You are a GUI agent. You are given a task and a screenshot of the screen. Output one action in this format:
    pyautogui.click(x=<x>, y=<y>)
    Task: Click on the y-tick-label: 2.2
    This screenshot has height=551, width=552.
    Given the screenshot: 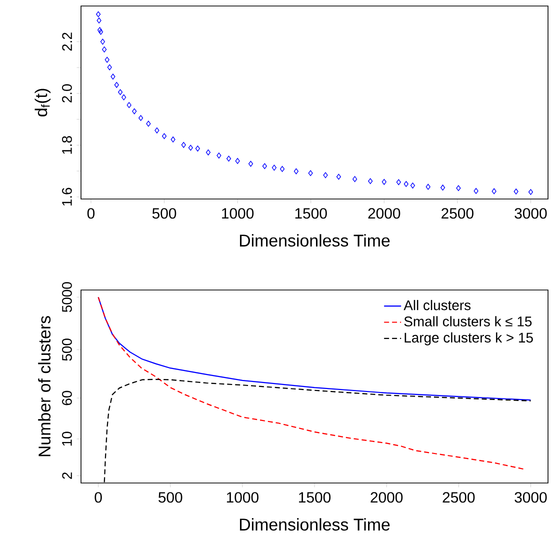 What is the action you would take?
    pyautogui.click(x=67, y=41)
    